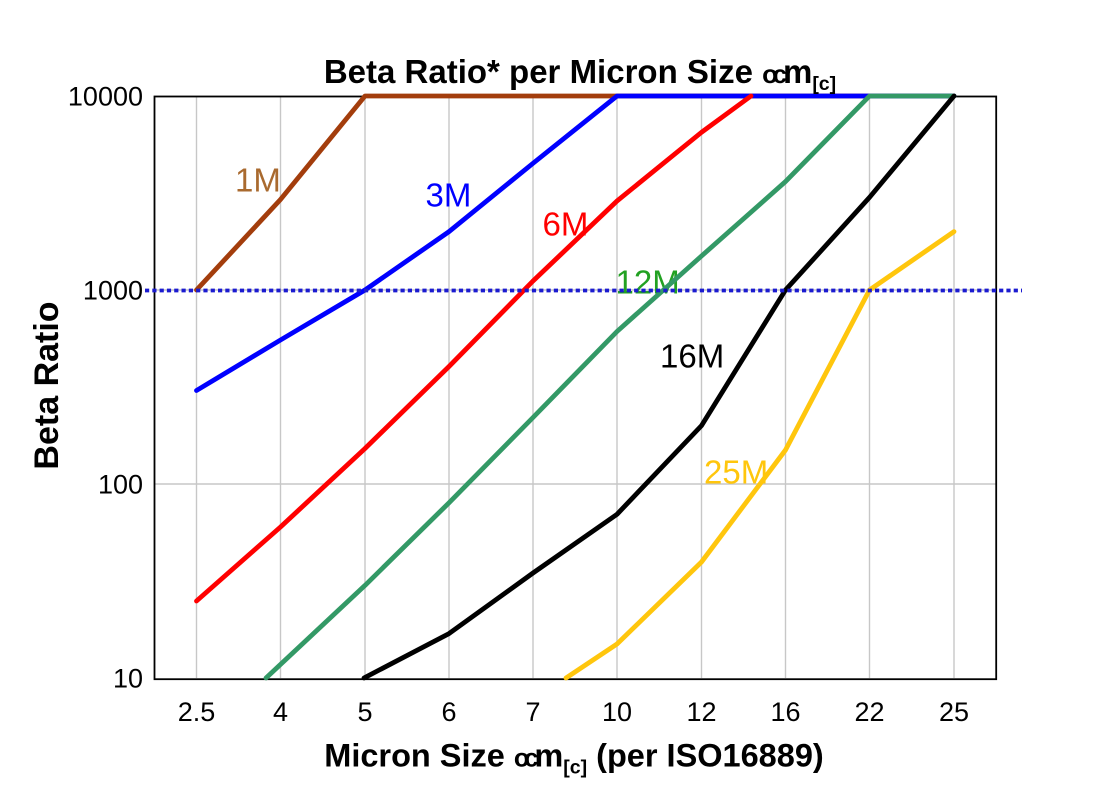  Describe the element at coordinates (364, 712) in the screenshot. I see `svg-text: 5` at that location.